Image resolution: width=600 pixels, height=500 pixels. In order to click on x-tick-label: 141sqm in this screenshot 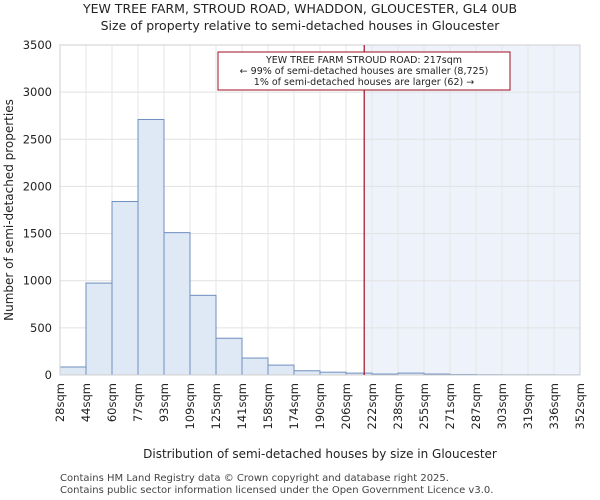, I will do `click(242, 406)`.